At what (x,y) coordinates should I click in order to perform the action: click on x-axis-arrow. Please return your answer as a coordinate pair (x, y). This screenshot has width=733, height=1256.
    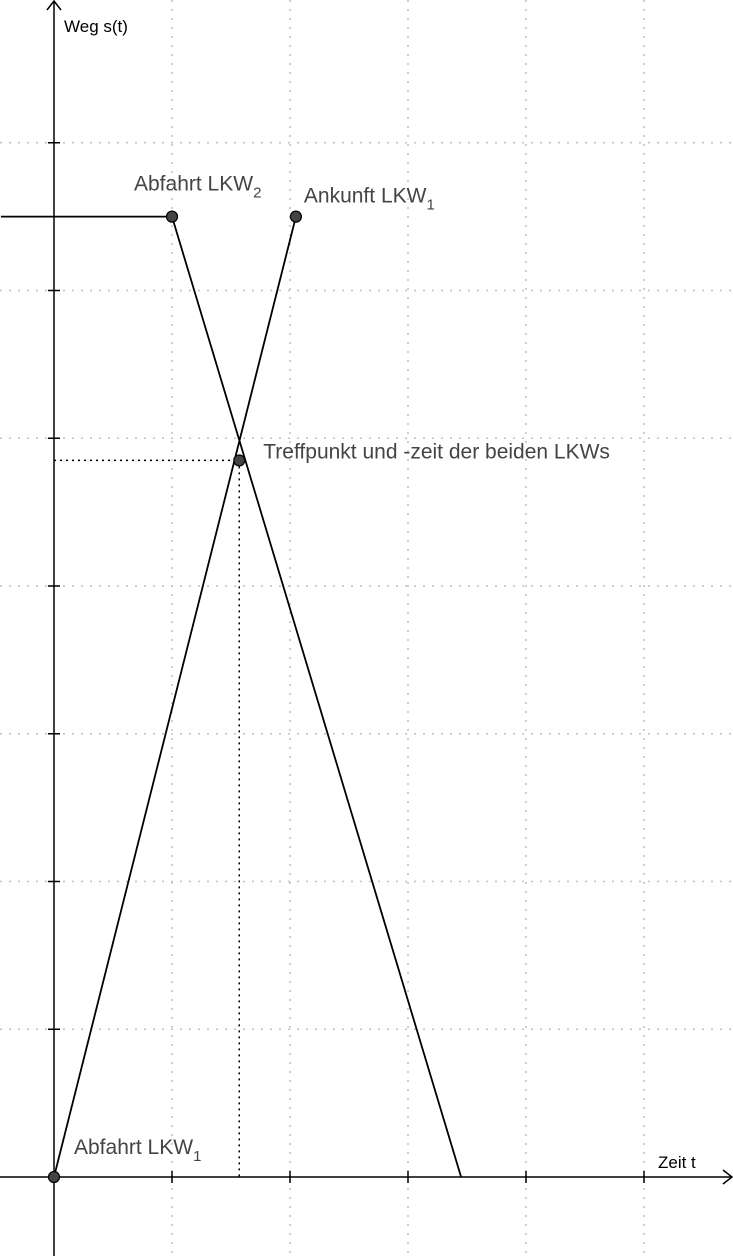
    Looking at the image, I should click on (727, 1177).